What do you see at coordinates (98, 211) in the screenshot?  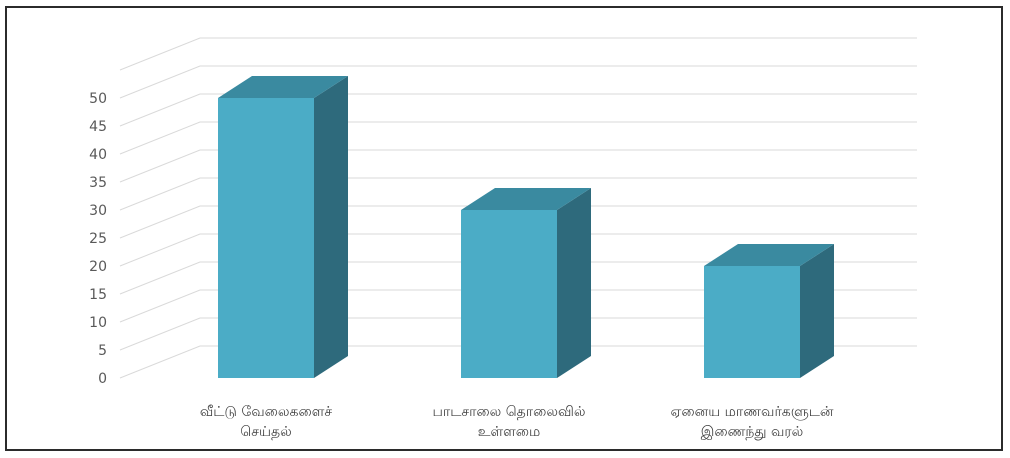 I see `y-tick-label: 30` at bounding box center [98, 211].